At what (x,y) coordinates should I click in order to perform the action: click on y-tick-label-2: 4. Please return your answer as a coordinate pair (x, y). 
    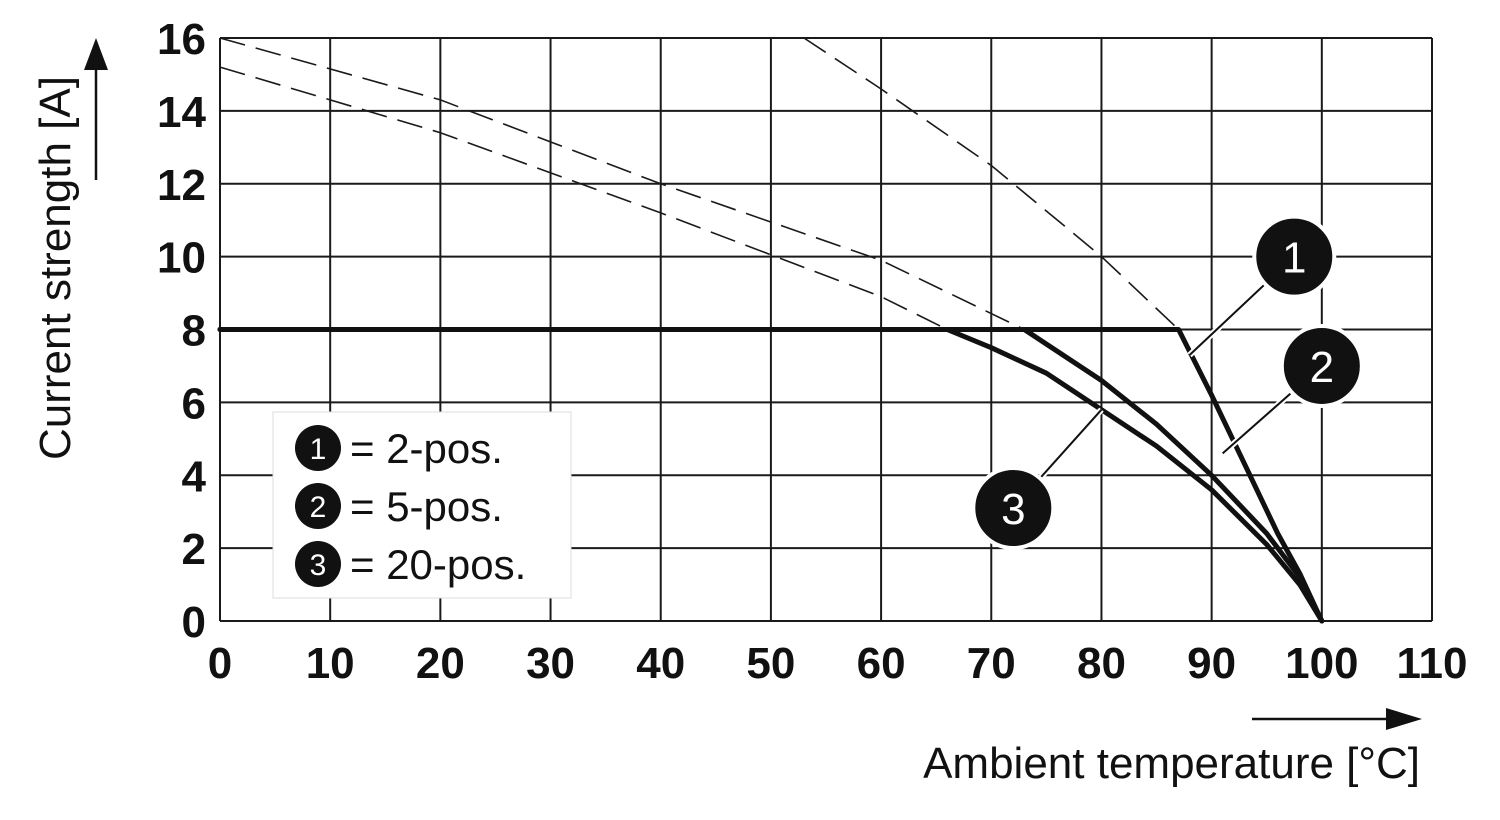
    Looking at the image, I should click on (194, 476).